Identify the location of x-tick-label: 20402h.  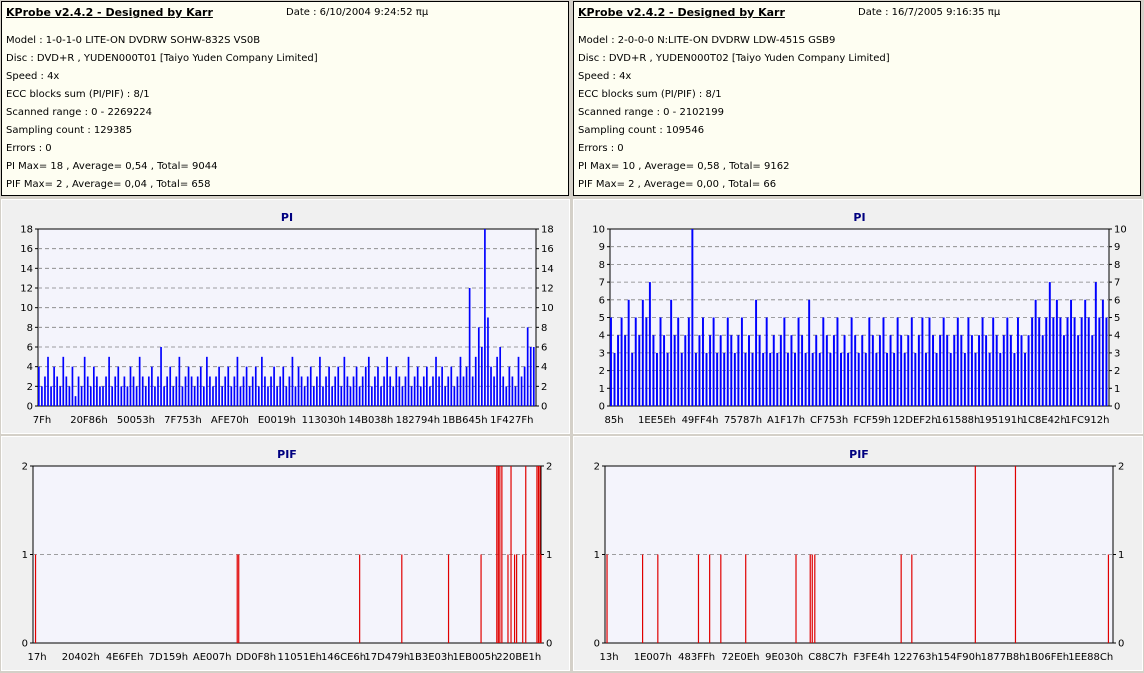
(81, 657).